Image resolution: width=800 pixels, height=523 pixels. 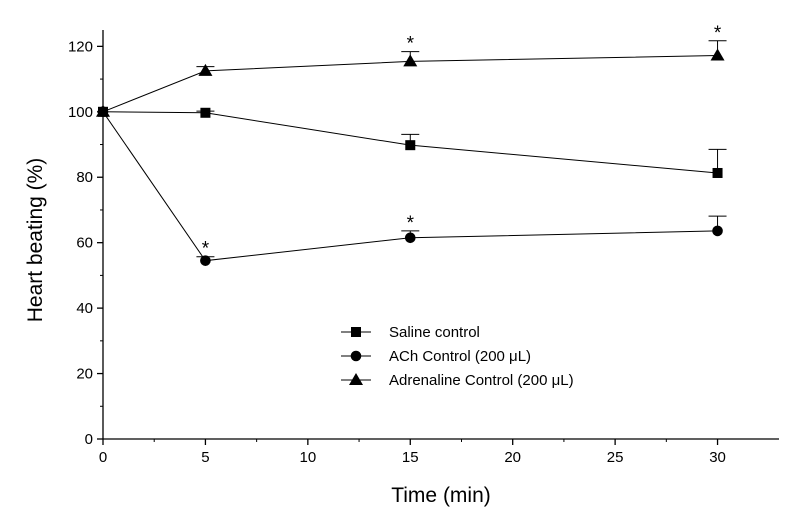 What do you see at coordinates (89, 439) in the screenshot?
I see `y-tick-label: 0` at bounding box center [89, 439].